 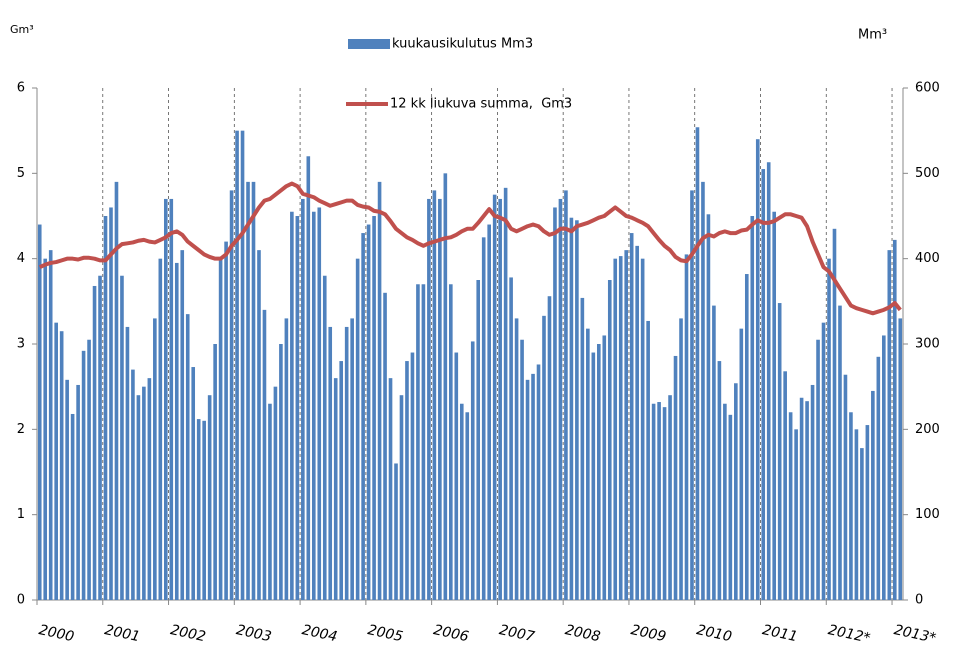 What do you see at coordinates (254, 633) in the screenshot?
I see `x-tick-label: 2003` at bounding box center [254, 633].